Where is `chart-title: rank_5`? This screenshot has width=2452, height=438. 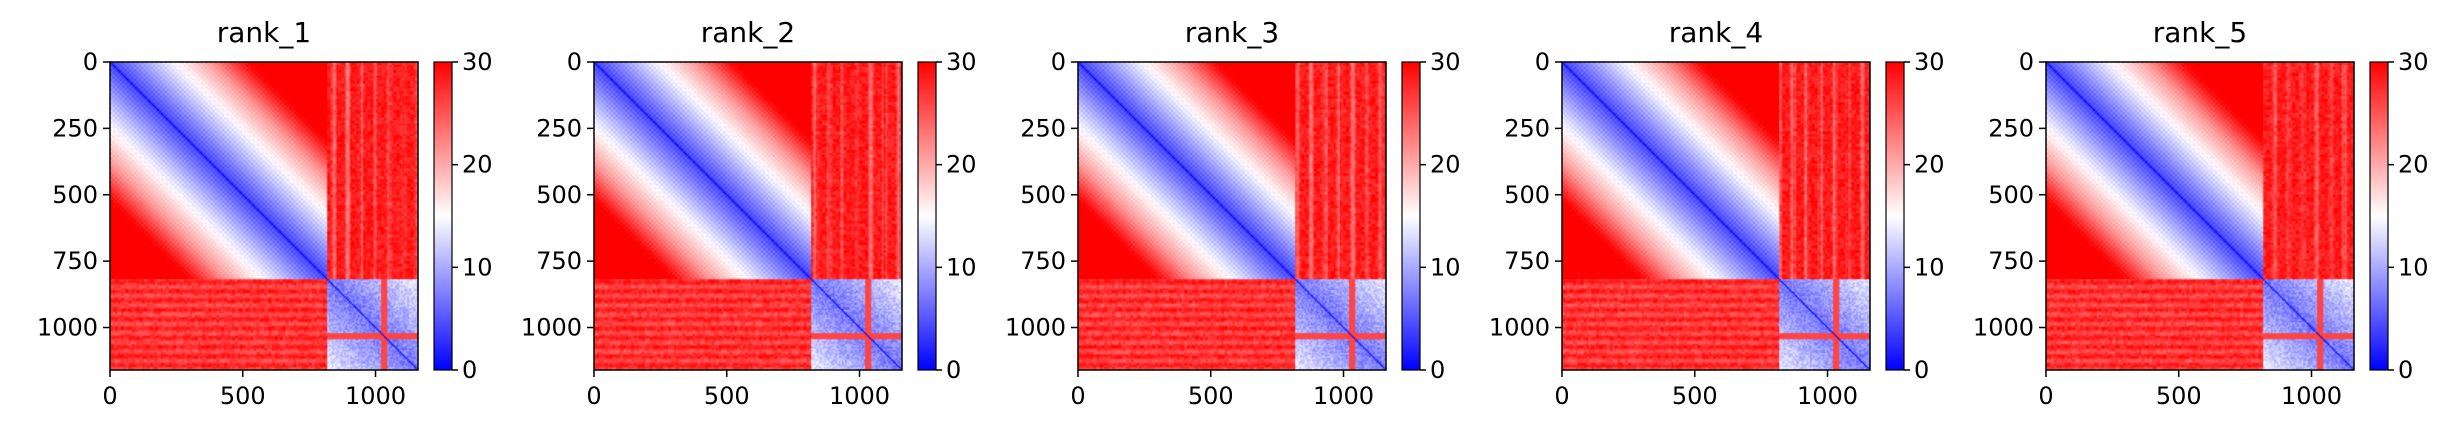 chart-title: rank_5 is located at coordinates (2200, 32).